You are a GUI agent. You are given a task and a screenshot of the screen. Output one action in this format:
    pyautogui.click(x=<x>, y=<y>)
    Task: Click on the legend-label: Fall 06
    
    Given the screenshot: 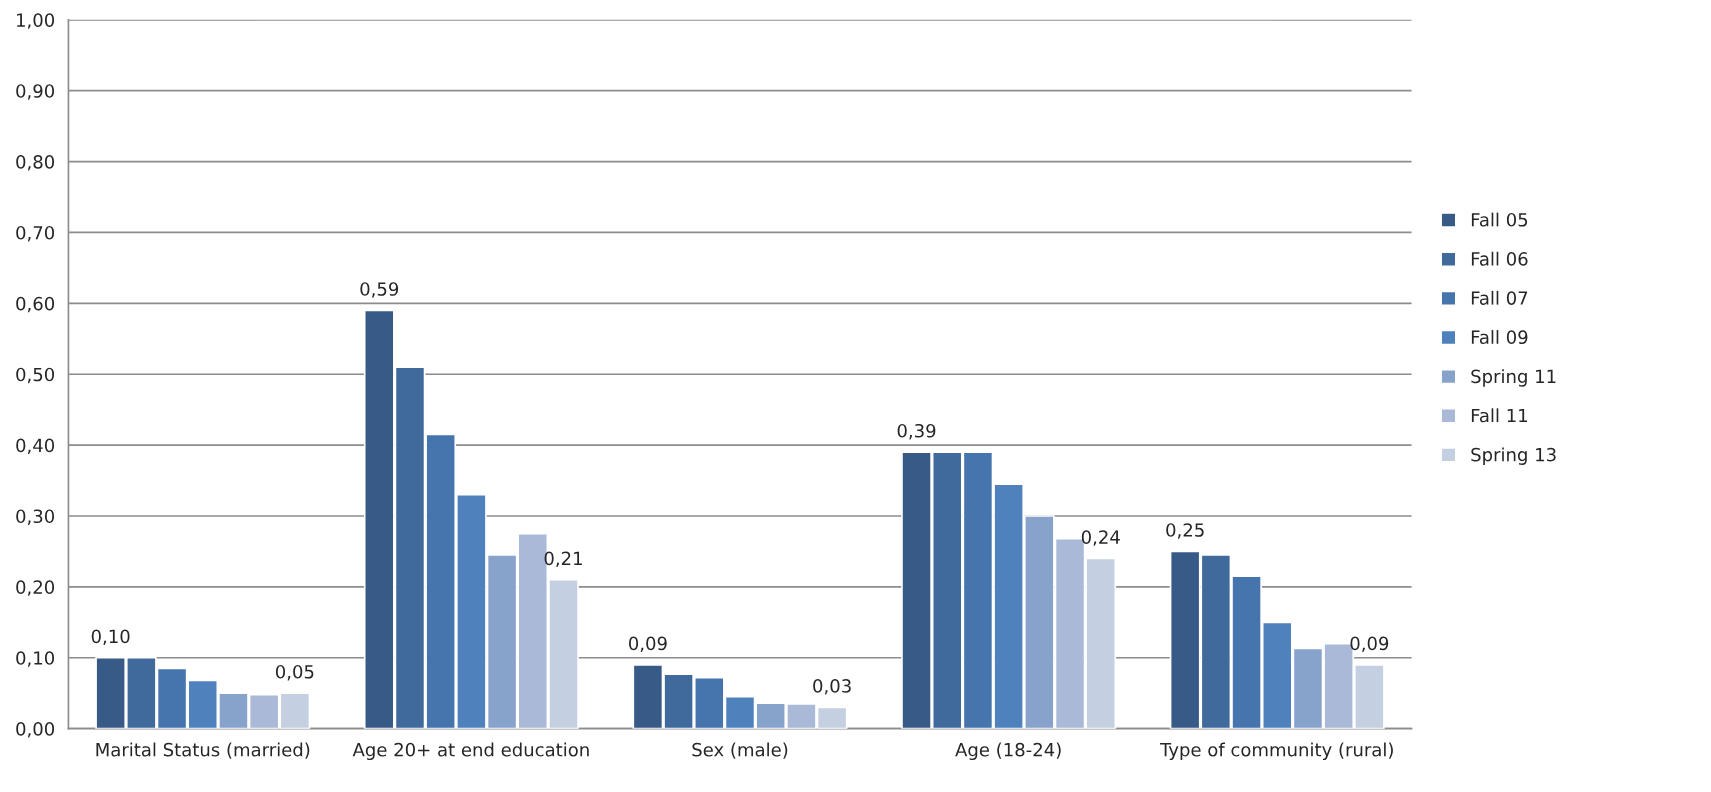 What is the action you would take?
    pyautogui.click(x=1499, y=258)
    